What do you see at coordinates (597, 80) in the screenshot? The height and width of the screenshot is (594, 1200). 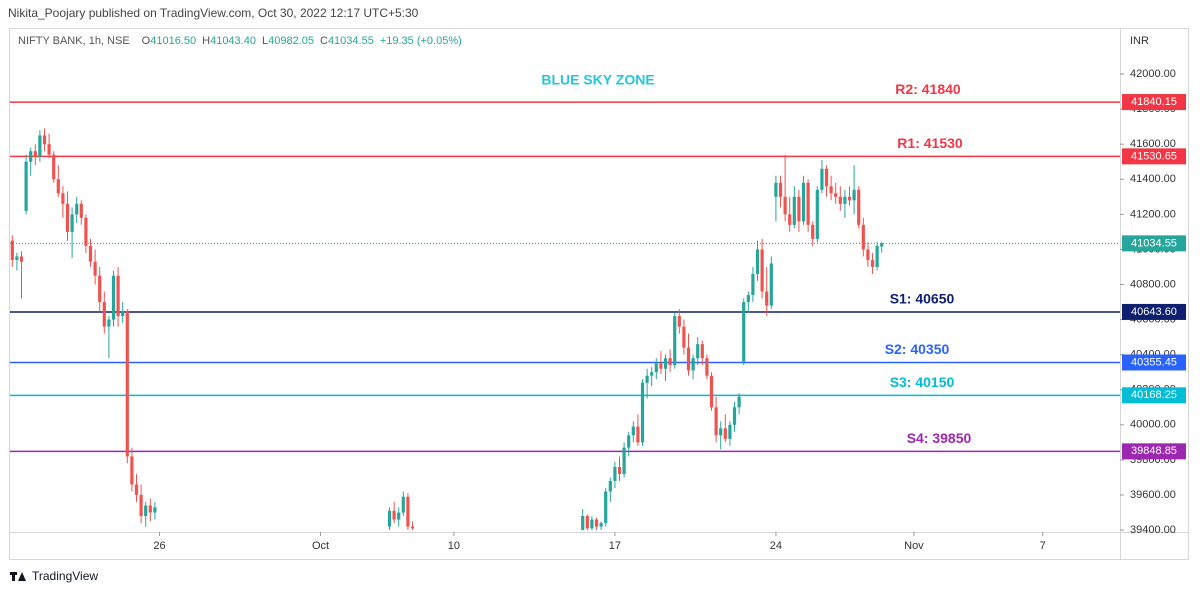 I see `annotation: BLUE SKY ZONE` at bounding box center [597, 80].